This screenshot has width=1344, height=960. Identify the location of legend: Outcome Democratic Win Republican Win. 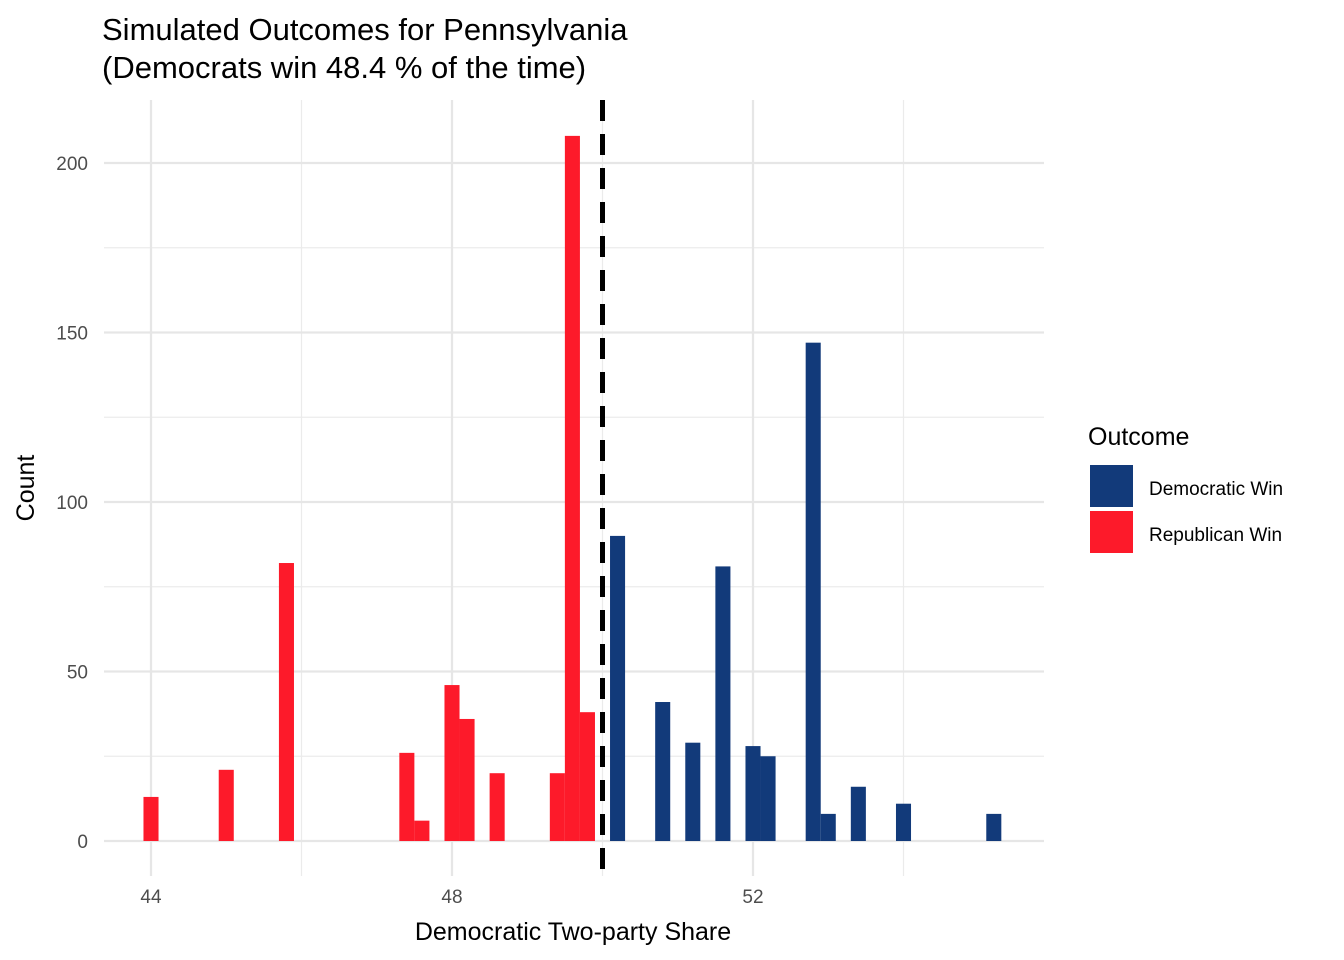
(1185, 488).